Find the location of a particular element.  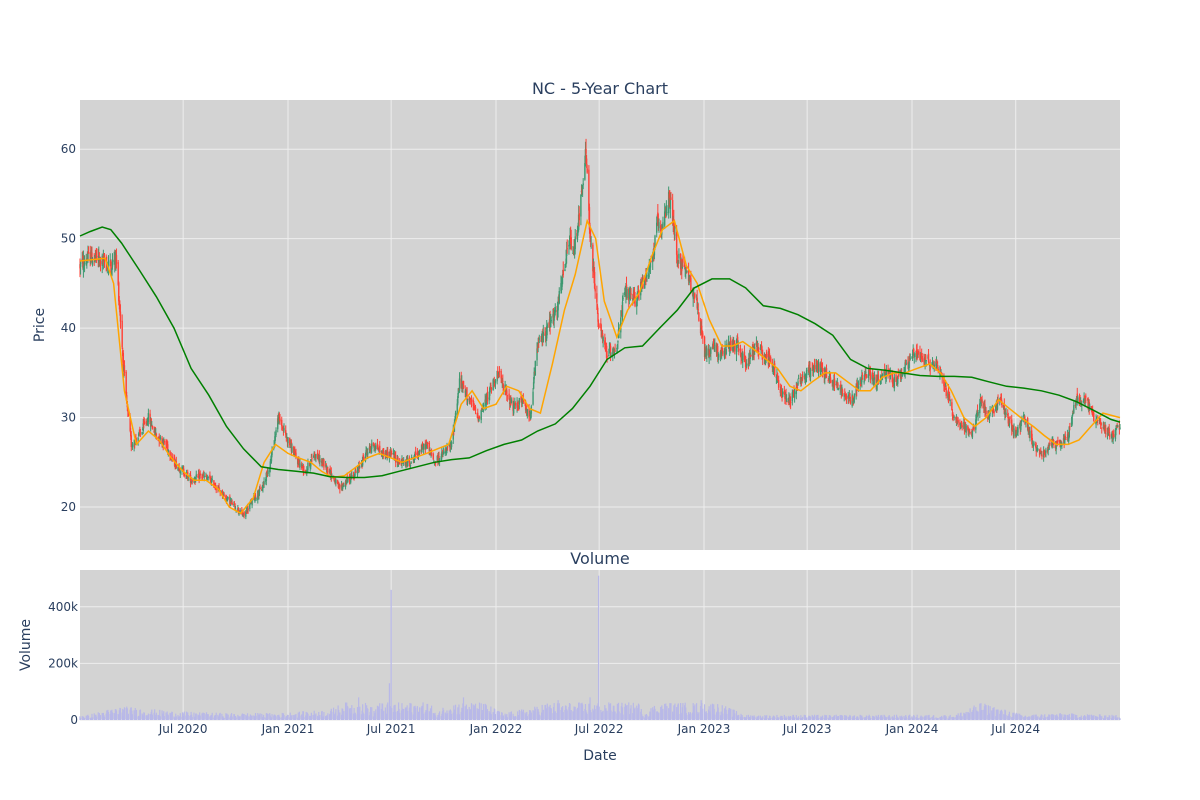

volume-y-tick-label: 400k is located at coordinates (63, 607).